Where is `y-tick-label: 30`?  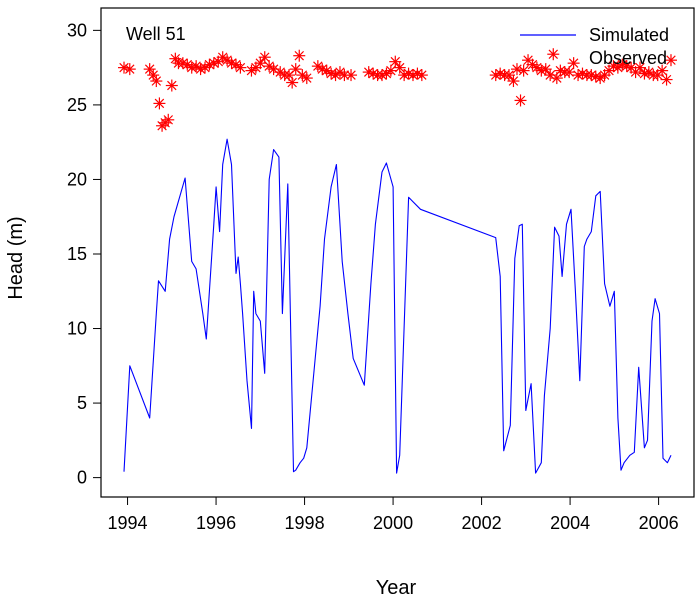
y-tick-label: 30 is located at coordinates (77, 30).